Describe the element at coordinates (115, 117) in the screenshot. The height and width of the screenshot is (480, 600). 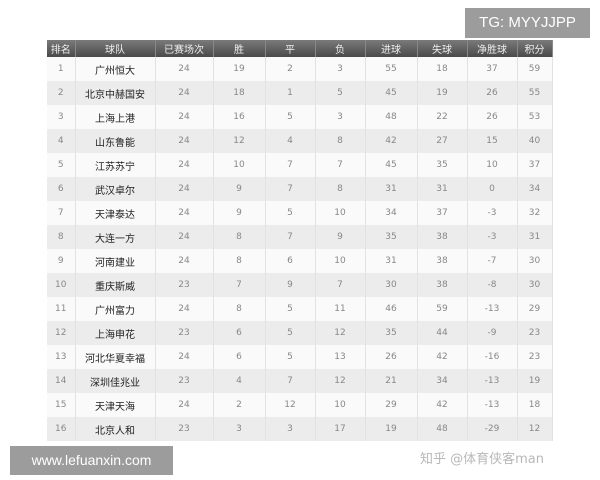
I see `team-name: 上海上港` at that location.